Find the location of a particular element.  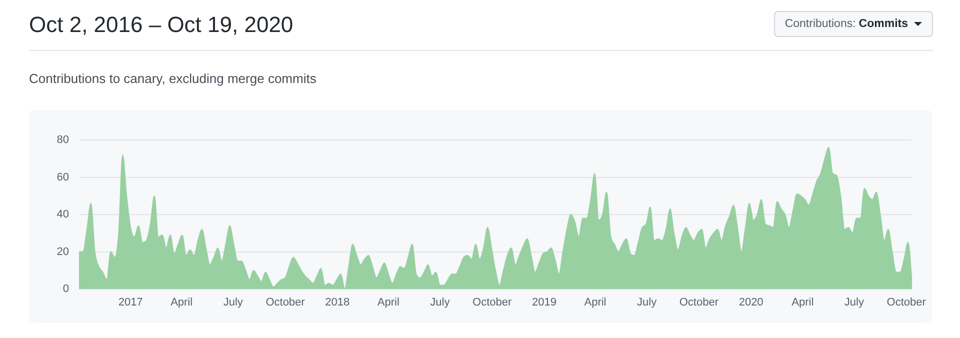

text: Contributions: Commits is located at coordinates (853, 24).